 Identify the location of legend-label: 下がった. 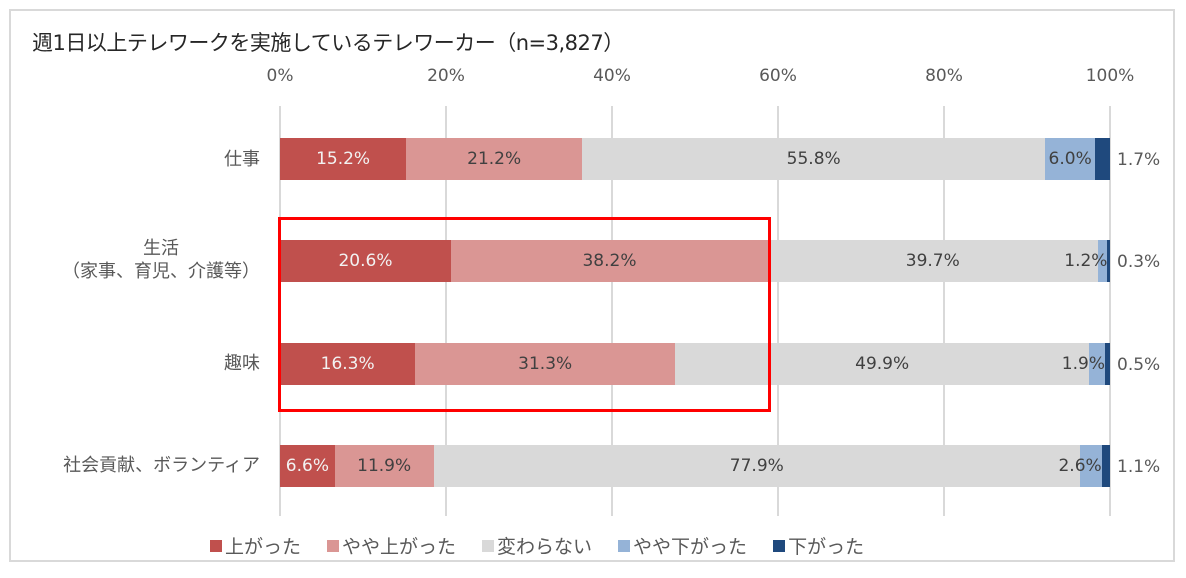
(826, 547).